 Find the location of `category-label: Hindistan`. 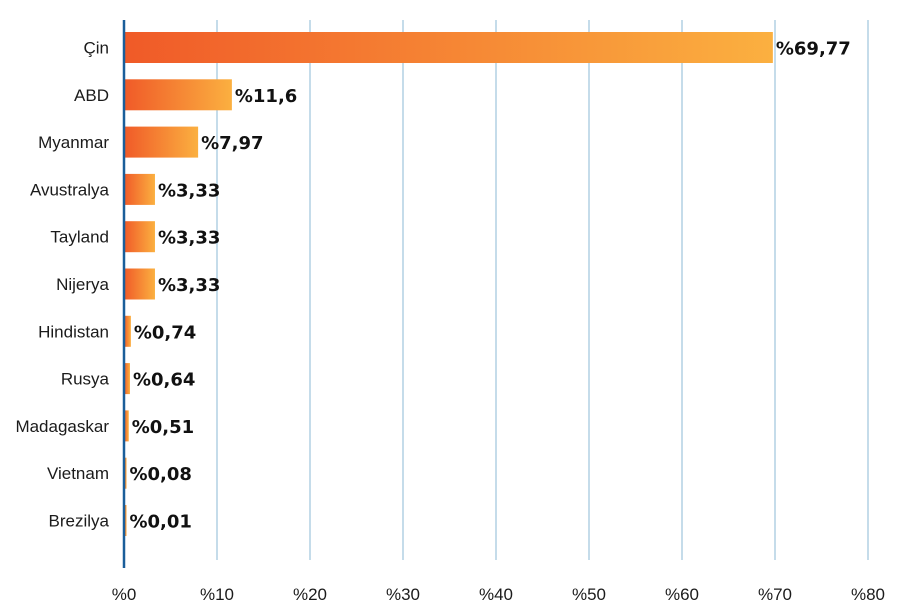

category-label: Hindistan is located at coordinates (73, 331).